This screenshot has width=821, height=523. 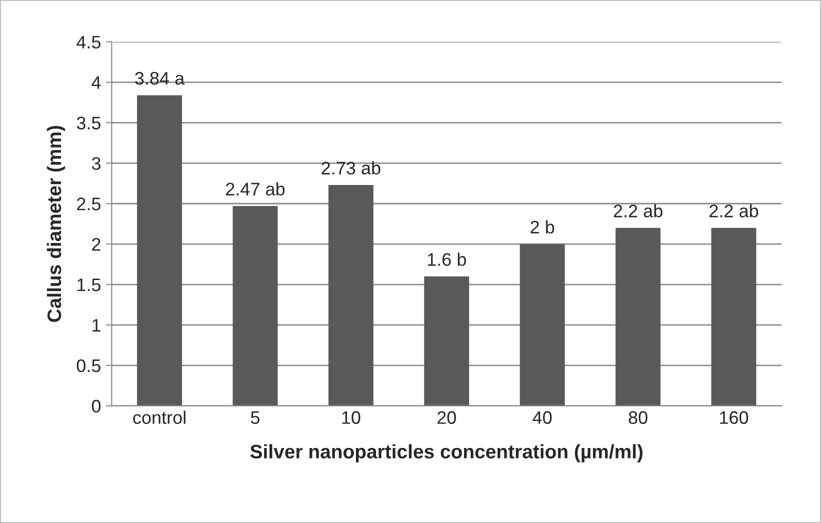 What do you see at coordinates (160, 78) in the screenshot?
I see `data-label: 3.84 a` at bounding box center [160, 78].